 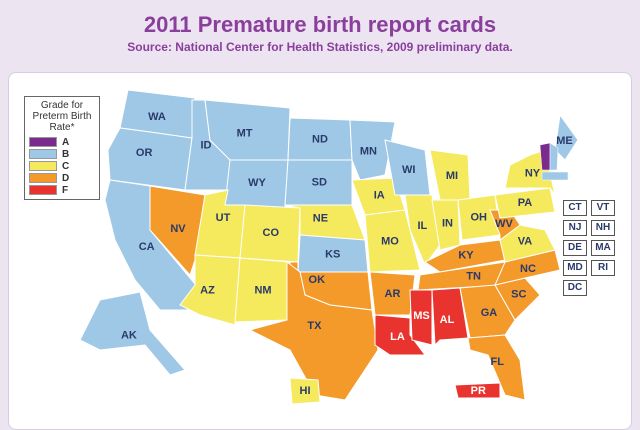 What do you see at coordinates (320, 219) in the screenshot?
I see `state-label: NE` at bounding box center [320, 219].